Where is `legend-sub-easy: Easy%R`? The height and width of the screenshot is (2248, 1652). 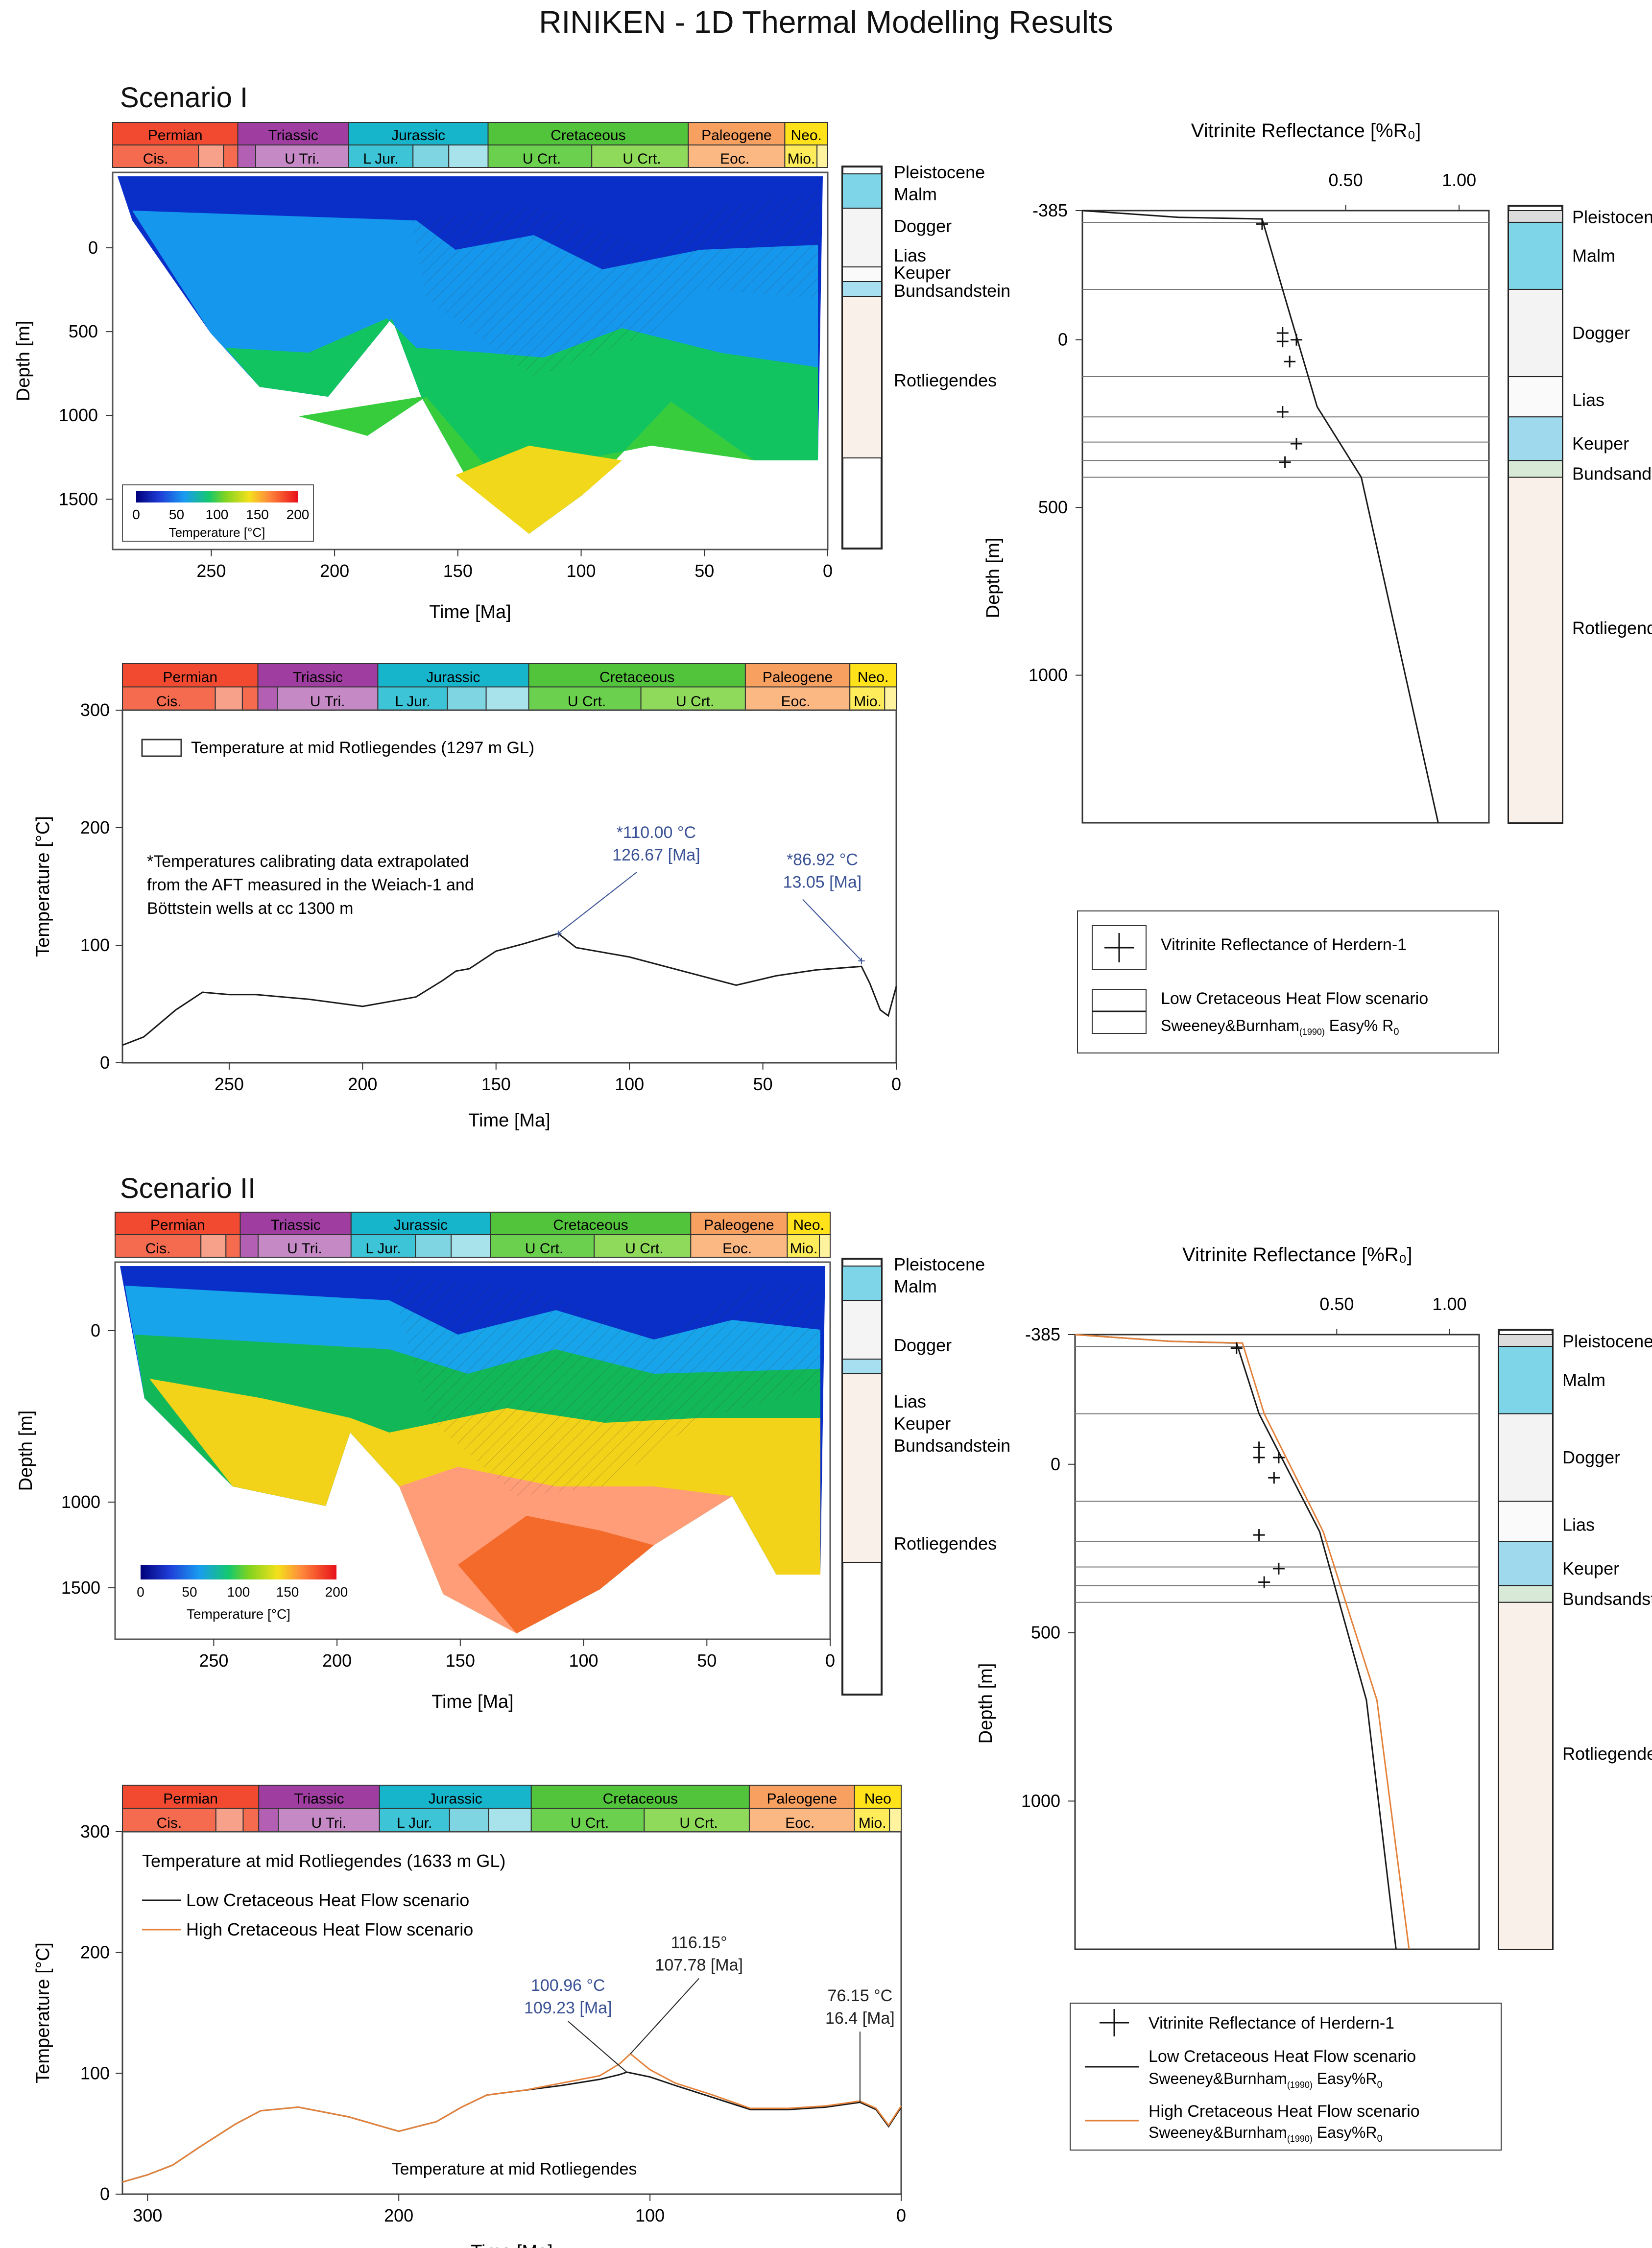 legend-sub-easy: Easy%R is located at coordinates (1345, 2133).